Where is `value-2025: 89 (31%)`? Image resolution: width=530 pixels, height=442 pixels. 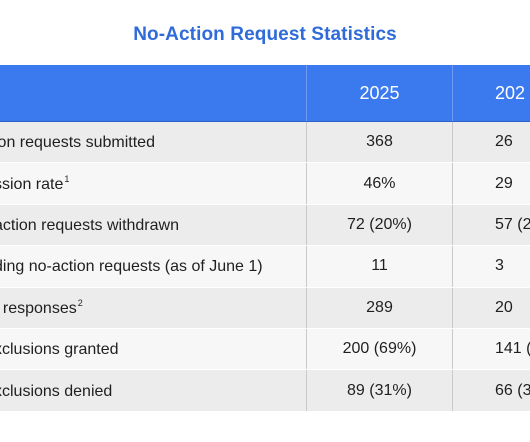
value-2025: 89 (31%) is located at coordinates (379, 390).